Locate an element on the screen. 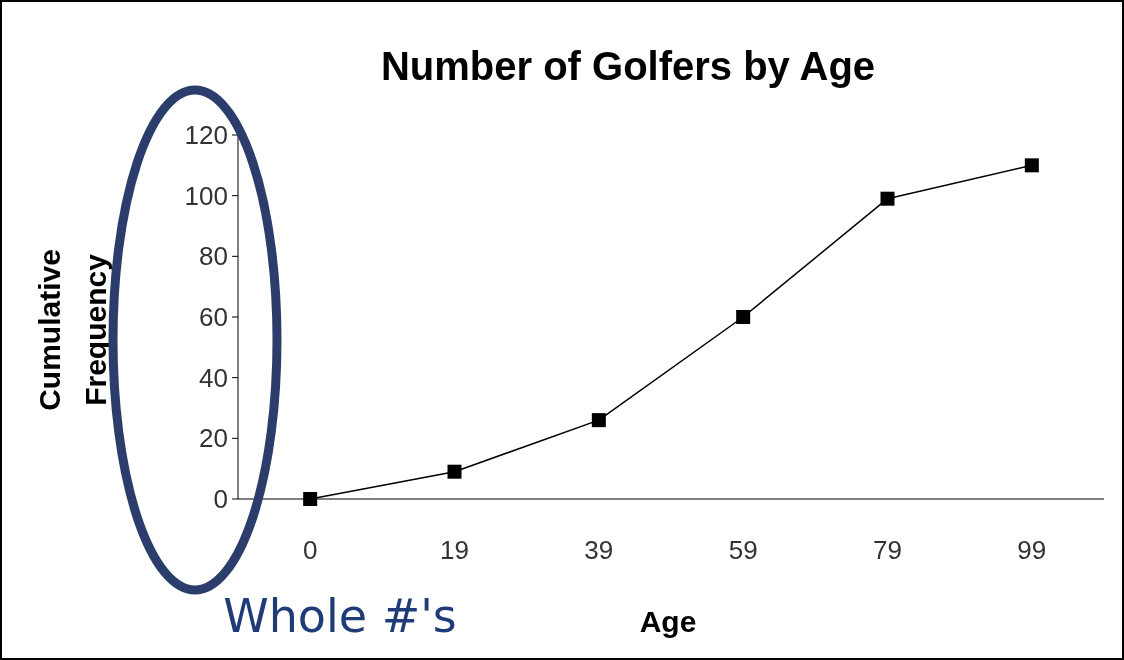  y-tick-label: 100 is located at coordinates (206, 195).